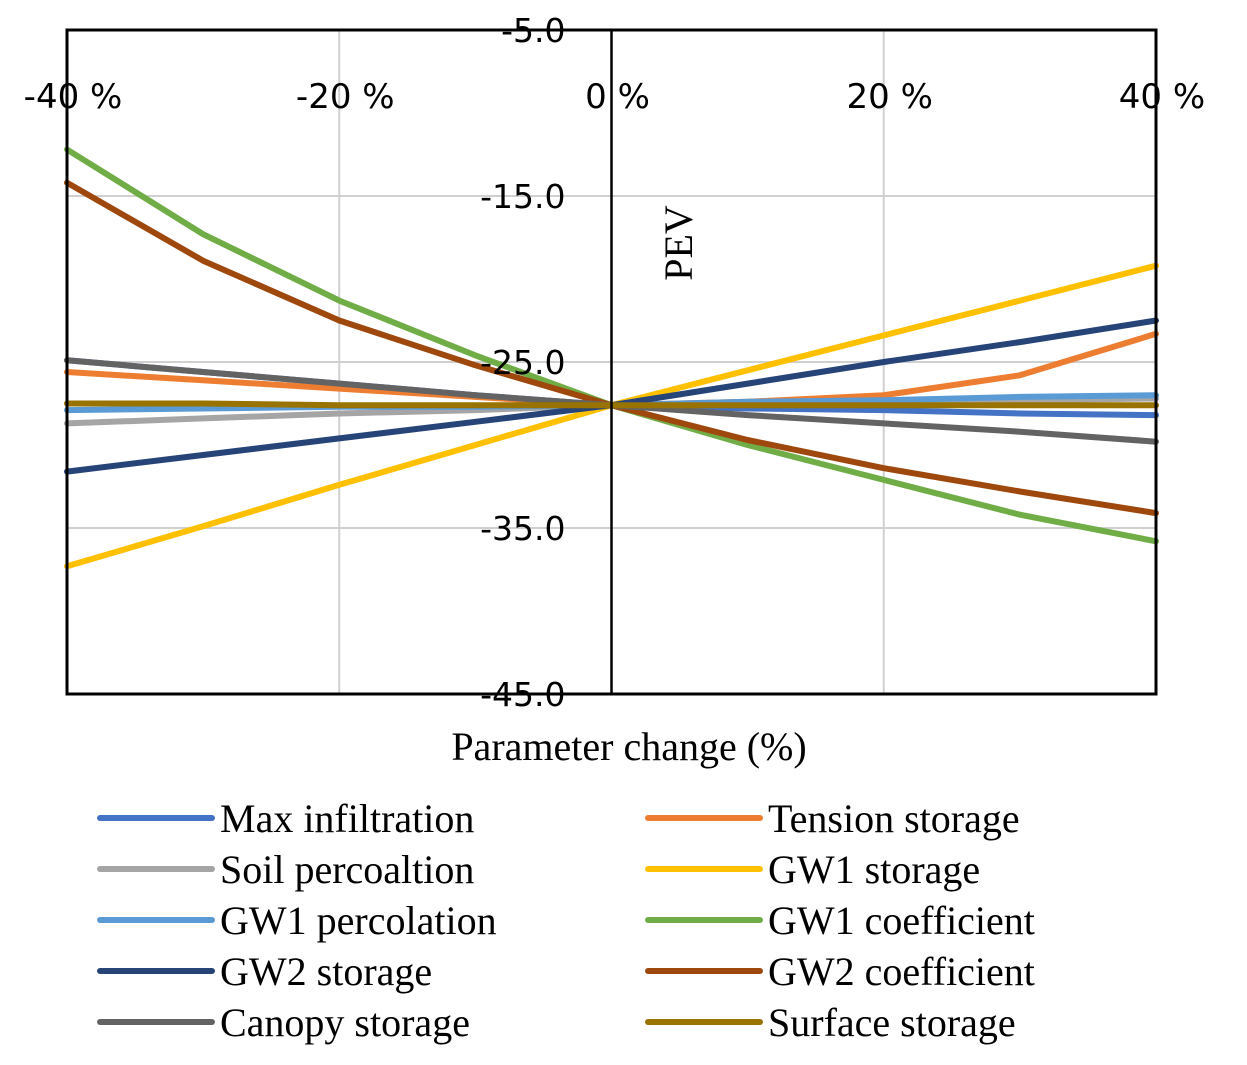 Image resolution: width=1247 pixels, height=1065 pixels. I want to click on legend-item: GW1 percolation, so click(297, 920).